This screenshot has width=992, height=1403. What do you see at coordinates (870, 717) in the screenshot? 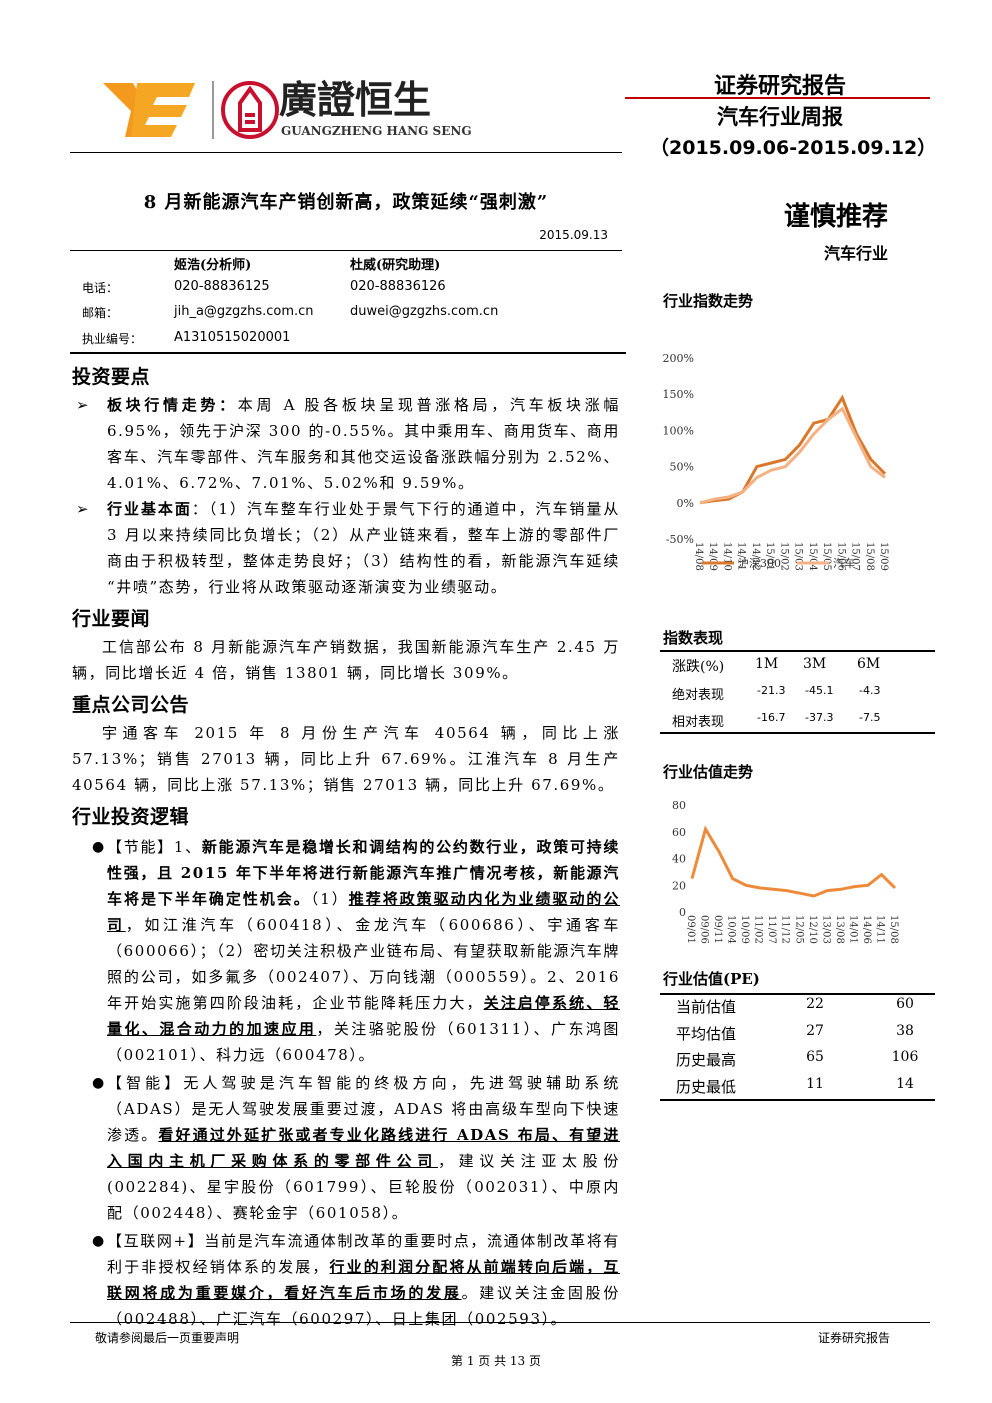
I see `table-cell: -7.5` at bounding box center [870, 717].